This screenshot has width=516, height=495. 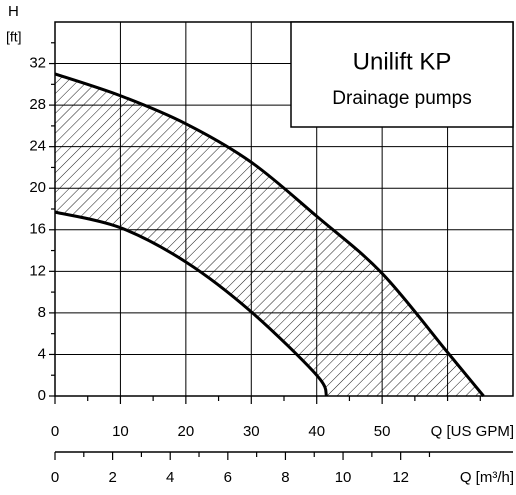 What do you see at coordinates (42, 353) in the screenshot?
I see `y-tick-label: 4` at bounding box center [42, 353].